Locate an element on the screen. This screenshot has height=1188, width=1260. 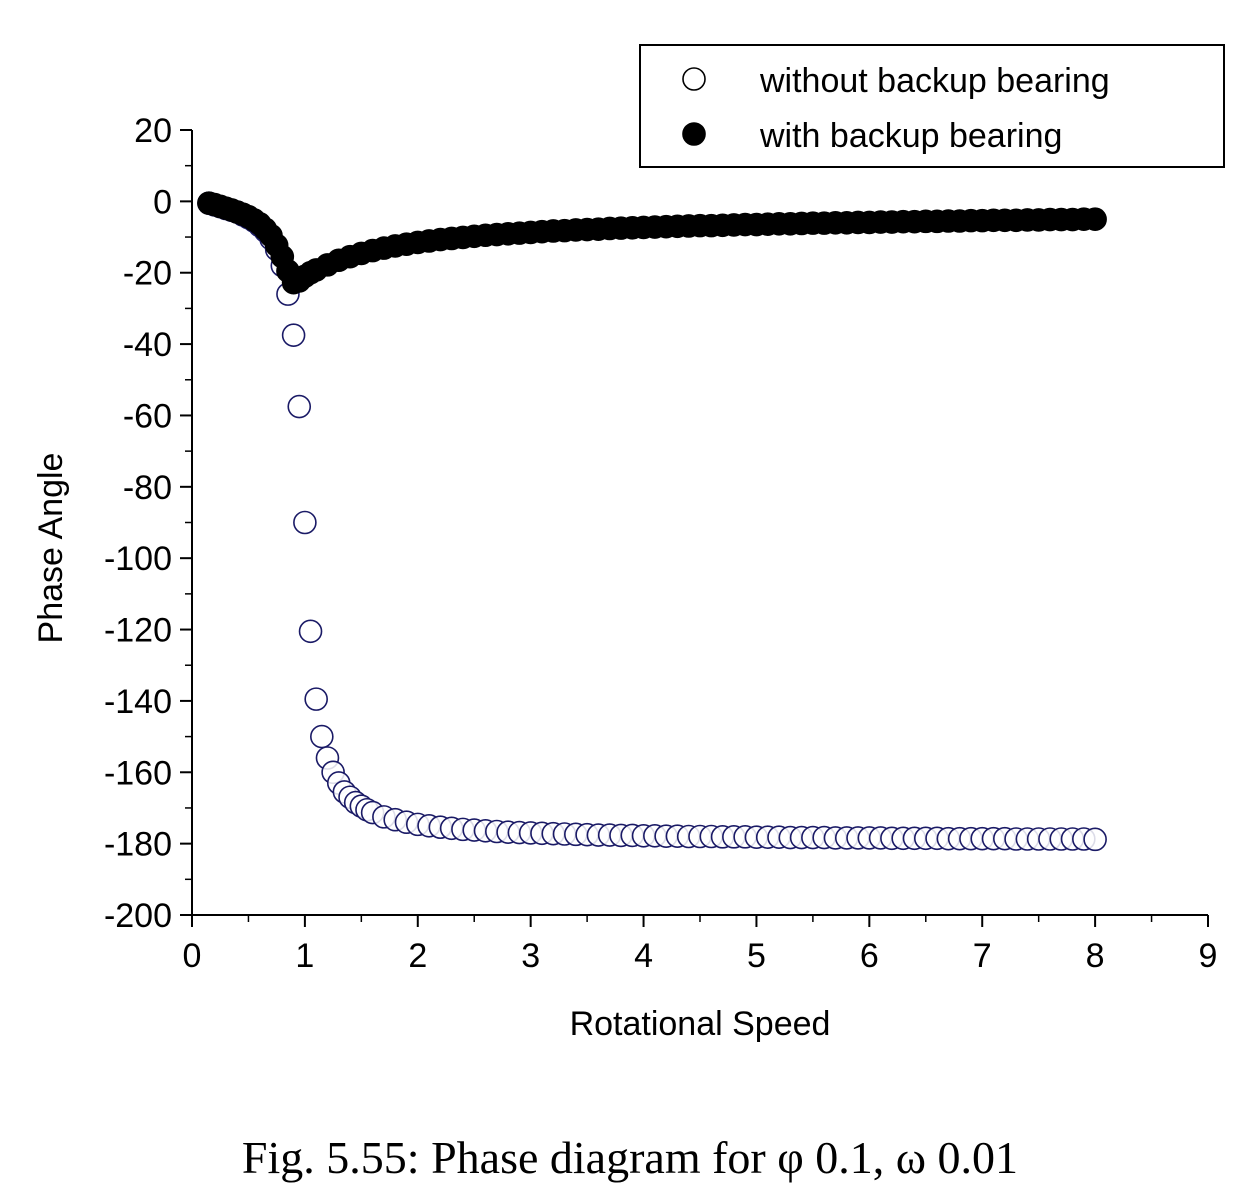
series-with-backup is located at coordinates (652, 243).